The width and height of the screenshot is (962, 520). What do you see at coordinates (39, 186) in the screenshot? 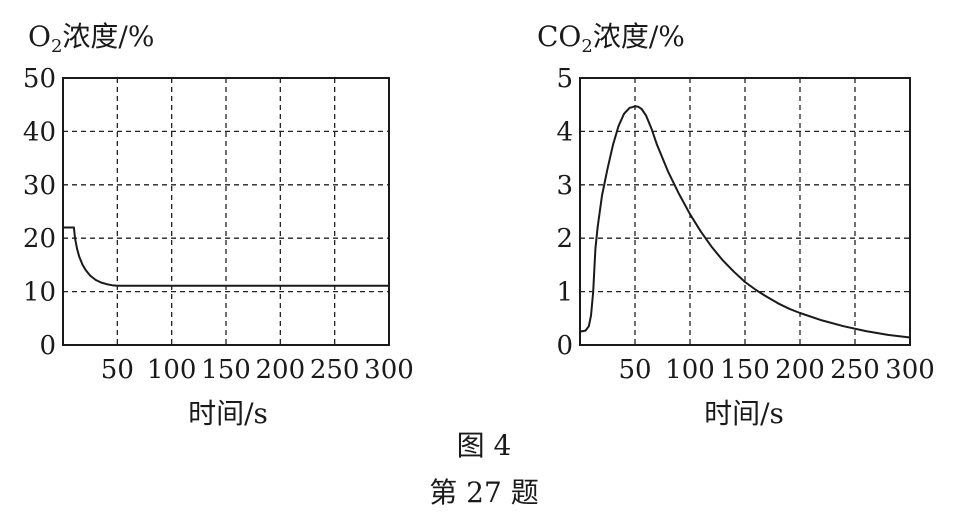
I see `o2-ytick-30: 30` at bounding box center [39, 186].